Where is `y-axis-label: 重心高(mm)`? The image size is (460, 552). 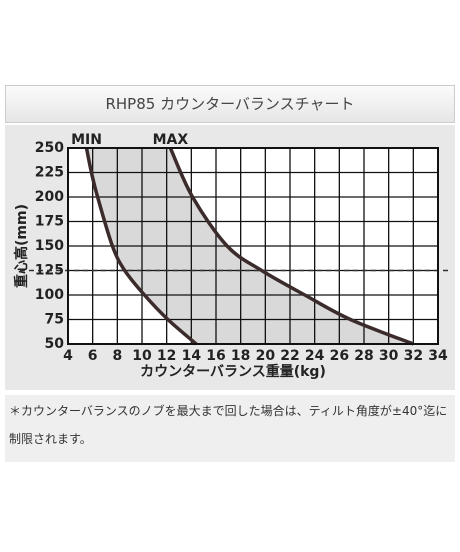
y-axis-label: 重心高(mm) is located at coordinates (21, 246).